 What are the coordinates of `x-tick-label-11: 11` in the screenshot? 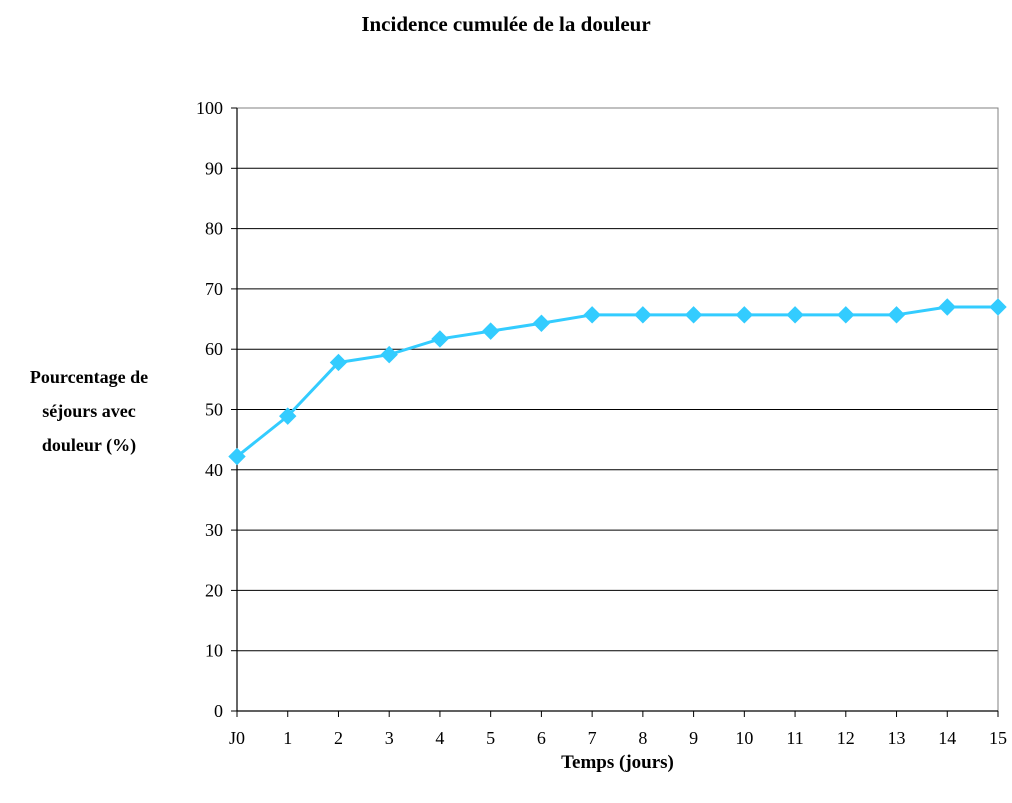 It's located at (794, 738).